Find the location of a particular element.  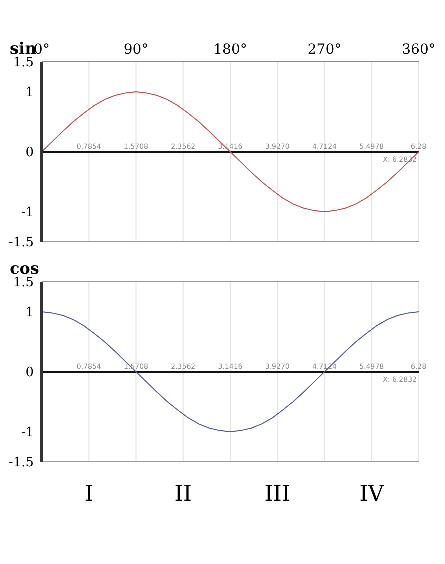

y-axis-title: cos is located at coordinates (25, 268).